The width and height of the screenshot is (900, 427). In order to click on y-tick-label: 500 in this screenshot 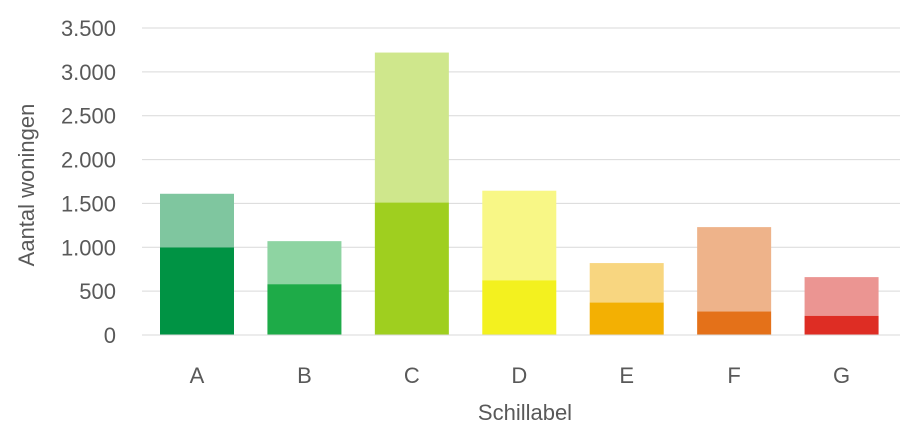, I will do `click(97, 291)`.